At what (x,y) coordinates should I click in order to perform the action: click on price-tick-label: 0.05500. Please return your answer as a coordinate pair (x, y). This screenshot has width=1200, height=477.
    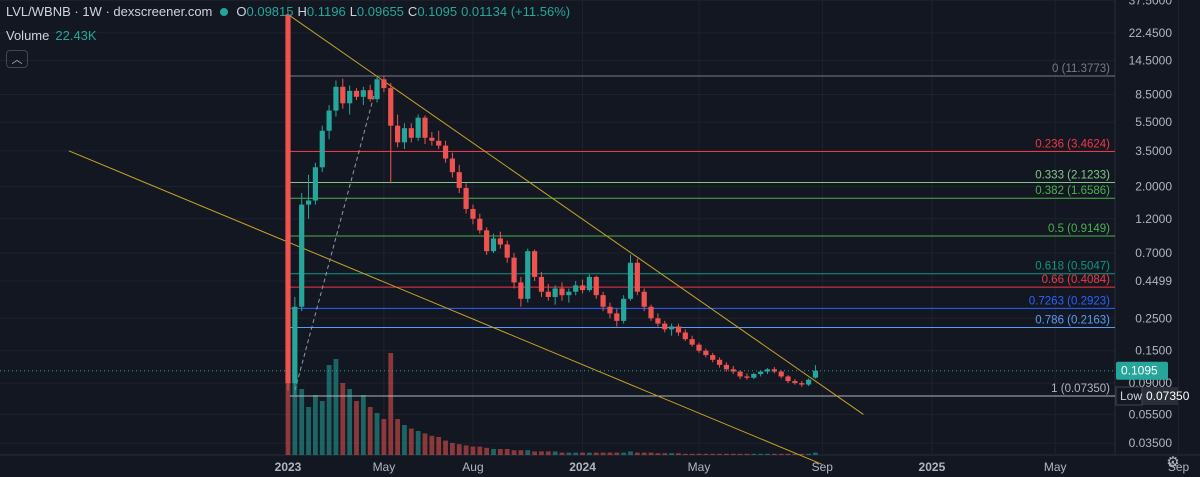
    Looking at the image, I should click on (1151, 414).